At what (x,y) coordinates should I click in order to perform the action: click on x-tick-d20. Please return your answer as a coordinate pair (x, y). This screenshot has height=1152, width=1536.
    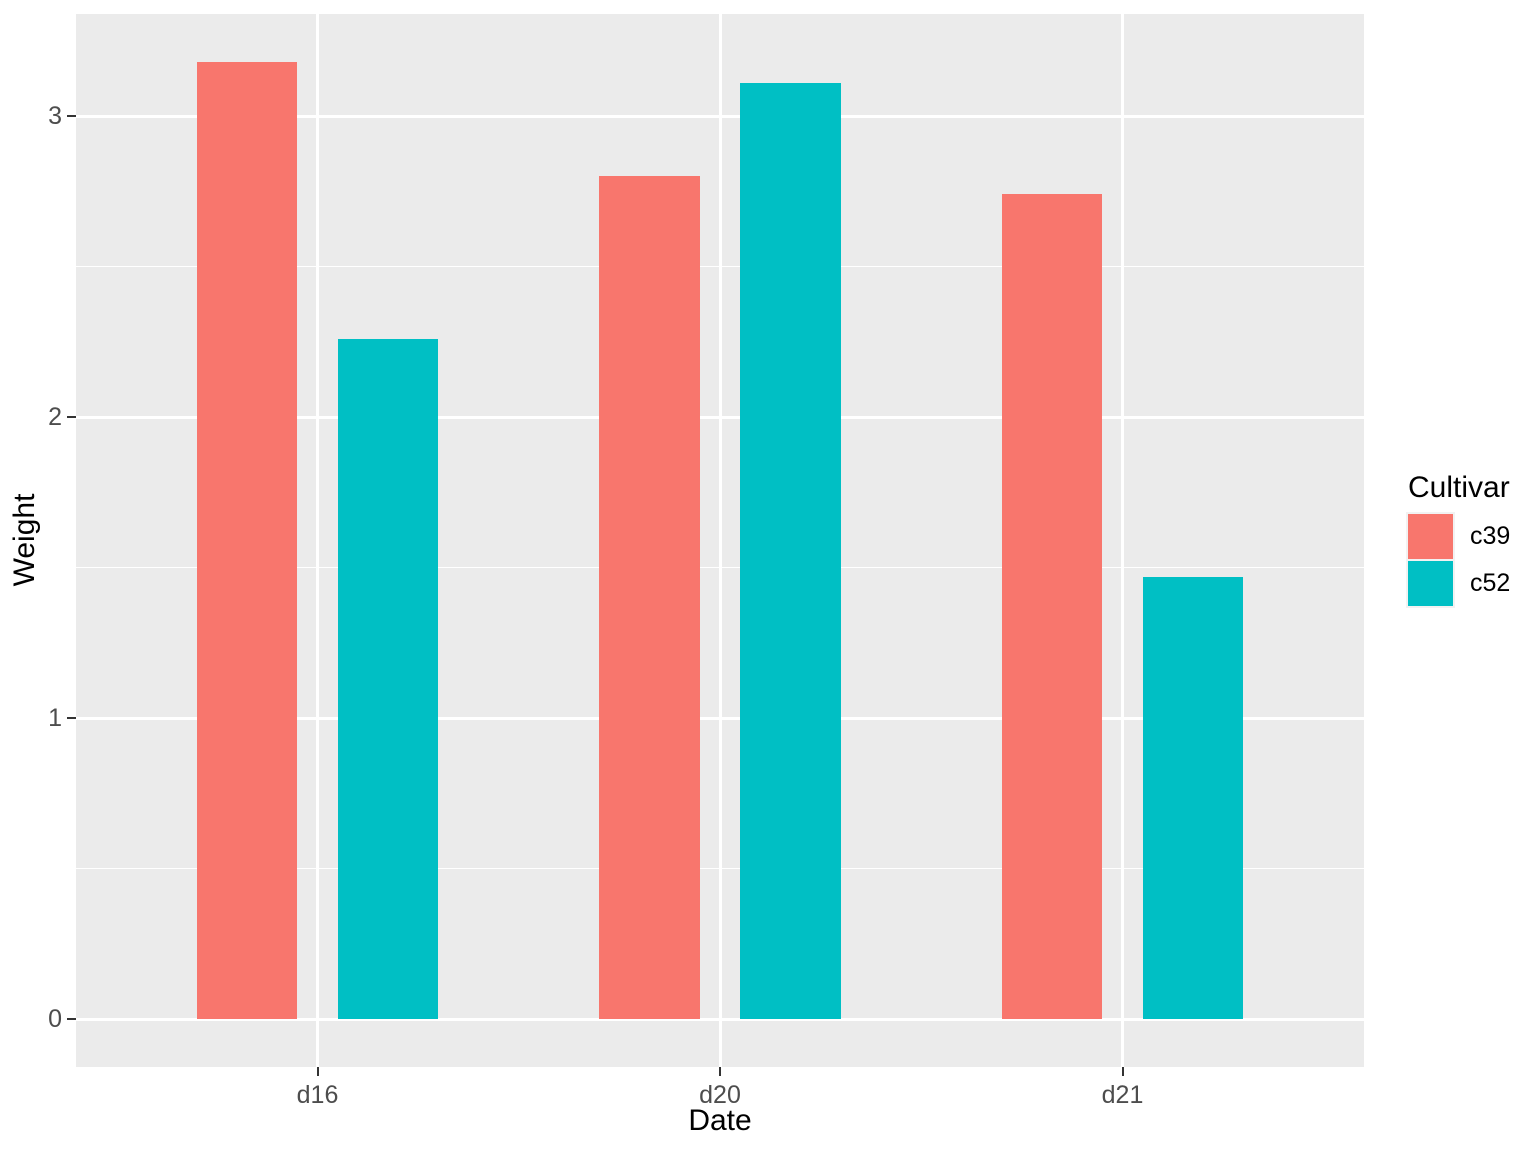
    Looking at the image, I should click on (720, 1071).